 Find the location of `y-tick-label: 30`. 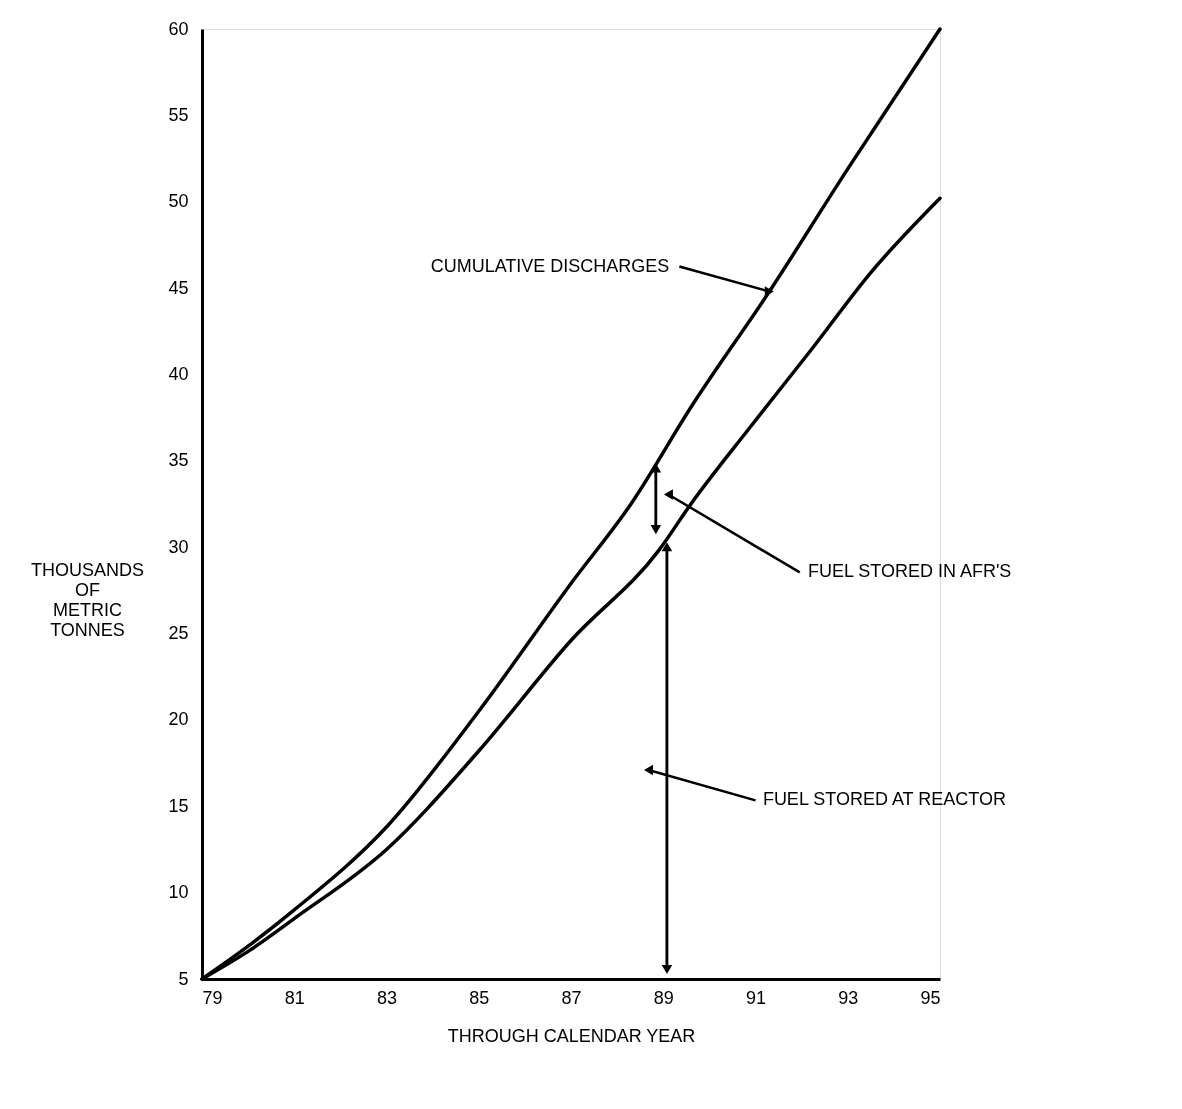

y-tick-label: 30 is located at coordinates (178, 546).